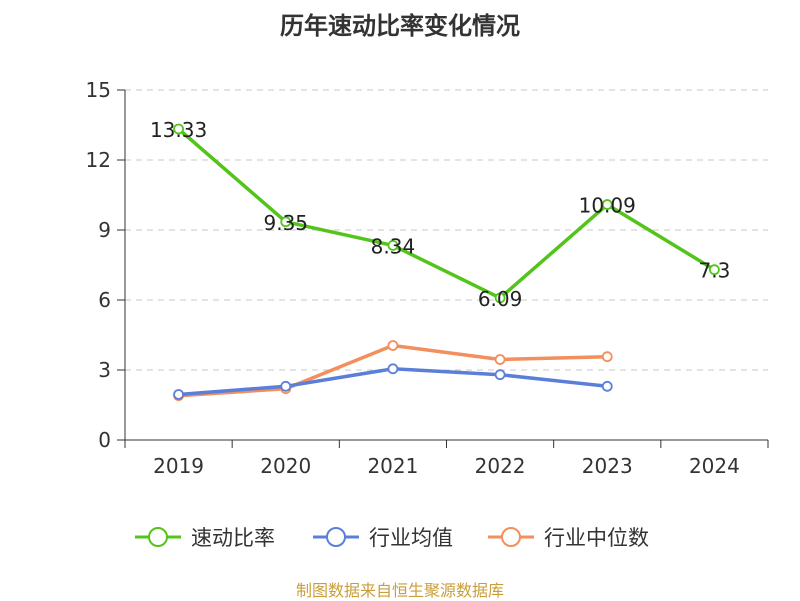 The width and height of the screenshot is (800, 601). What do you see at coordinates (500, 466) in the screenshot?
I see `x-tick-label: 2022` at bounding box center [500, 466].